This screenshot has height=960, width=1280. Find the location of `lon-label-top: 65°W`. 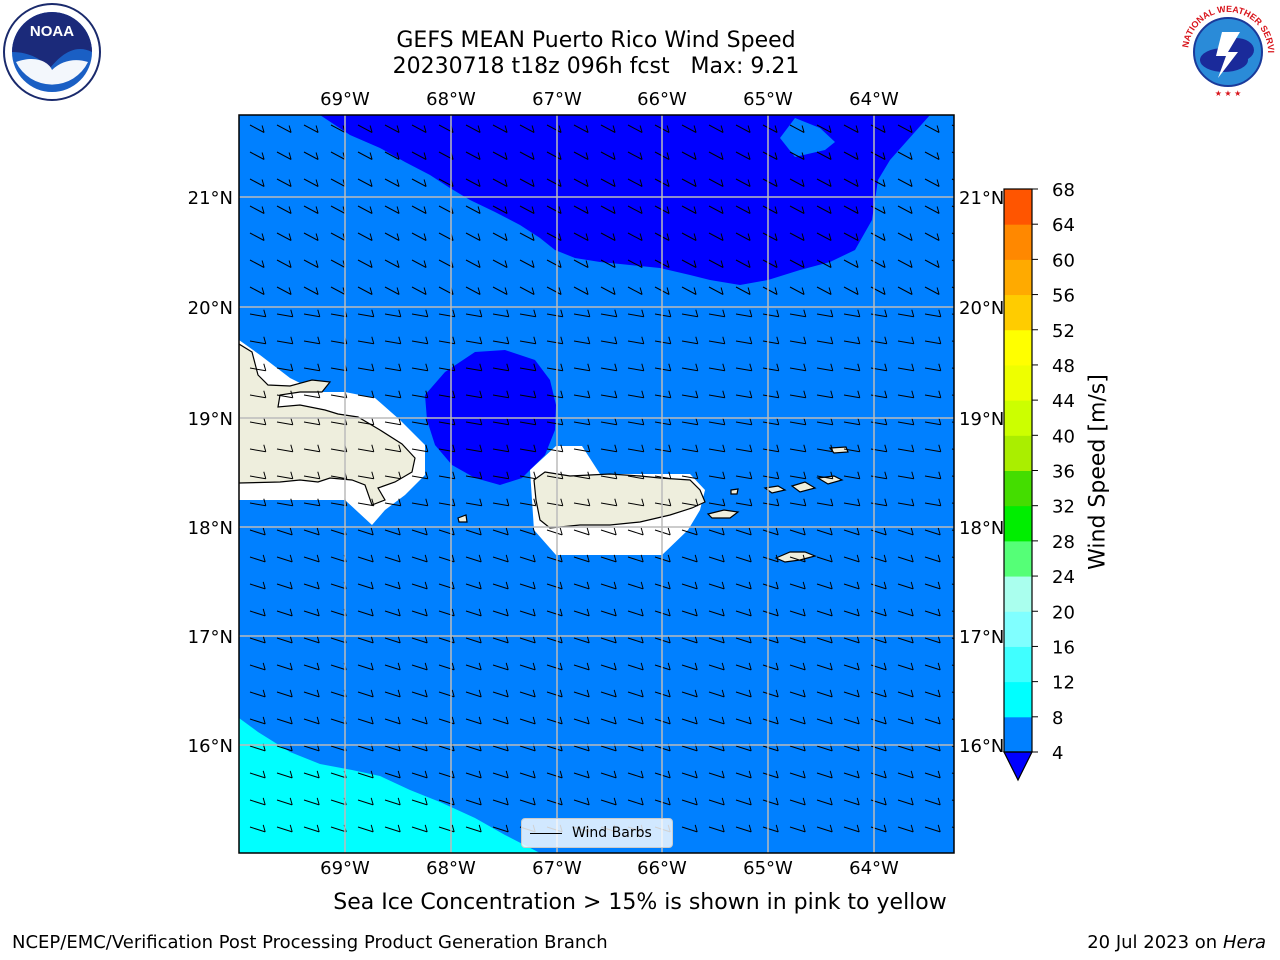

lon-label-top: 65°W is located at coordinates (768, 99).